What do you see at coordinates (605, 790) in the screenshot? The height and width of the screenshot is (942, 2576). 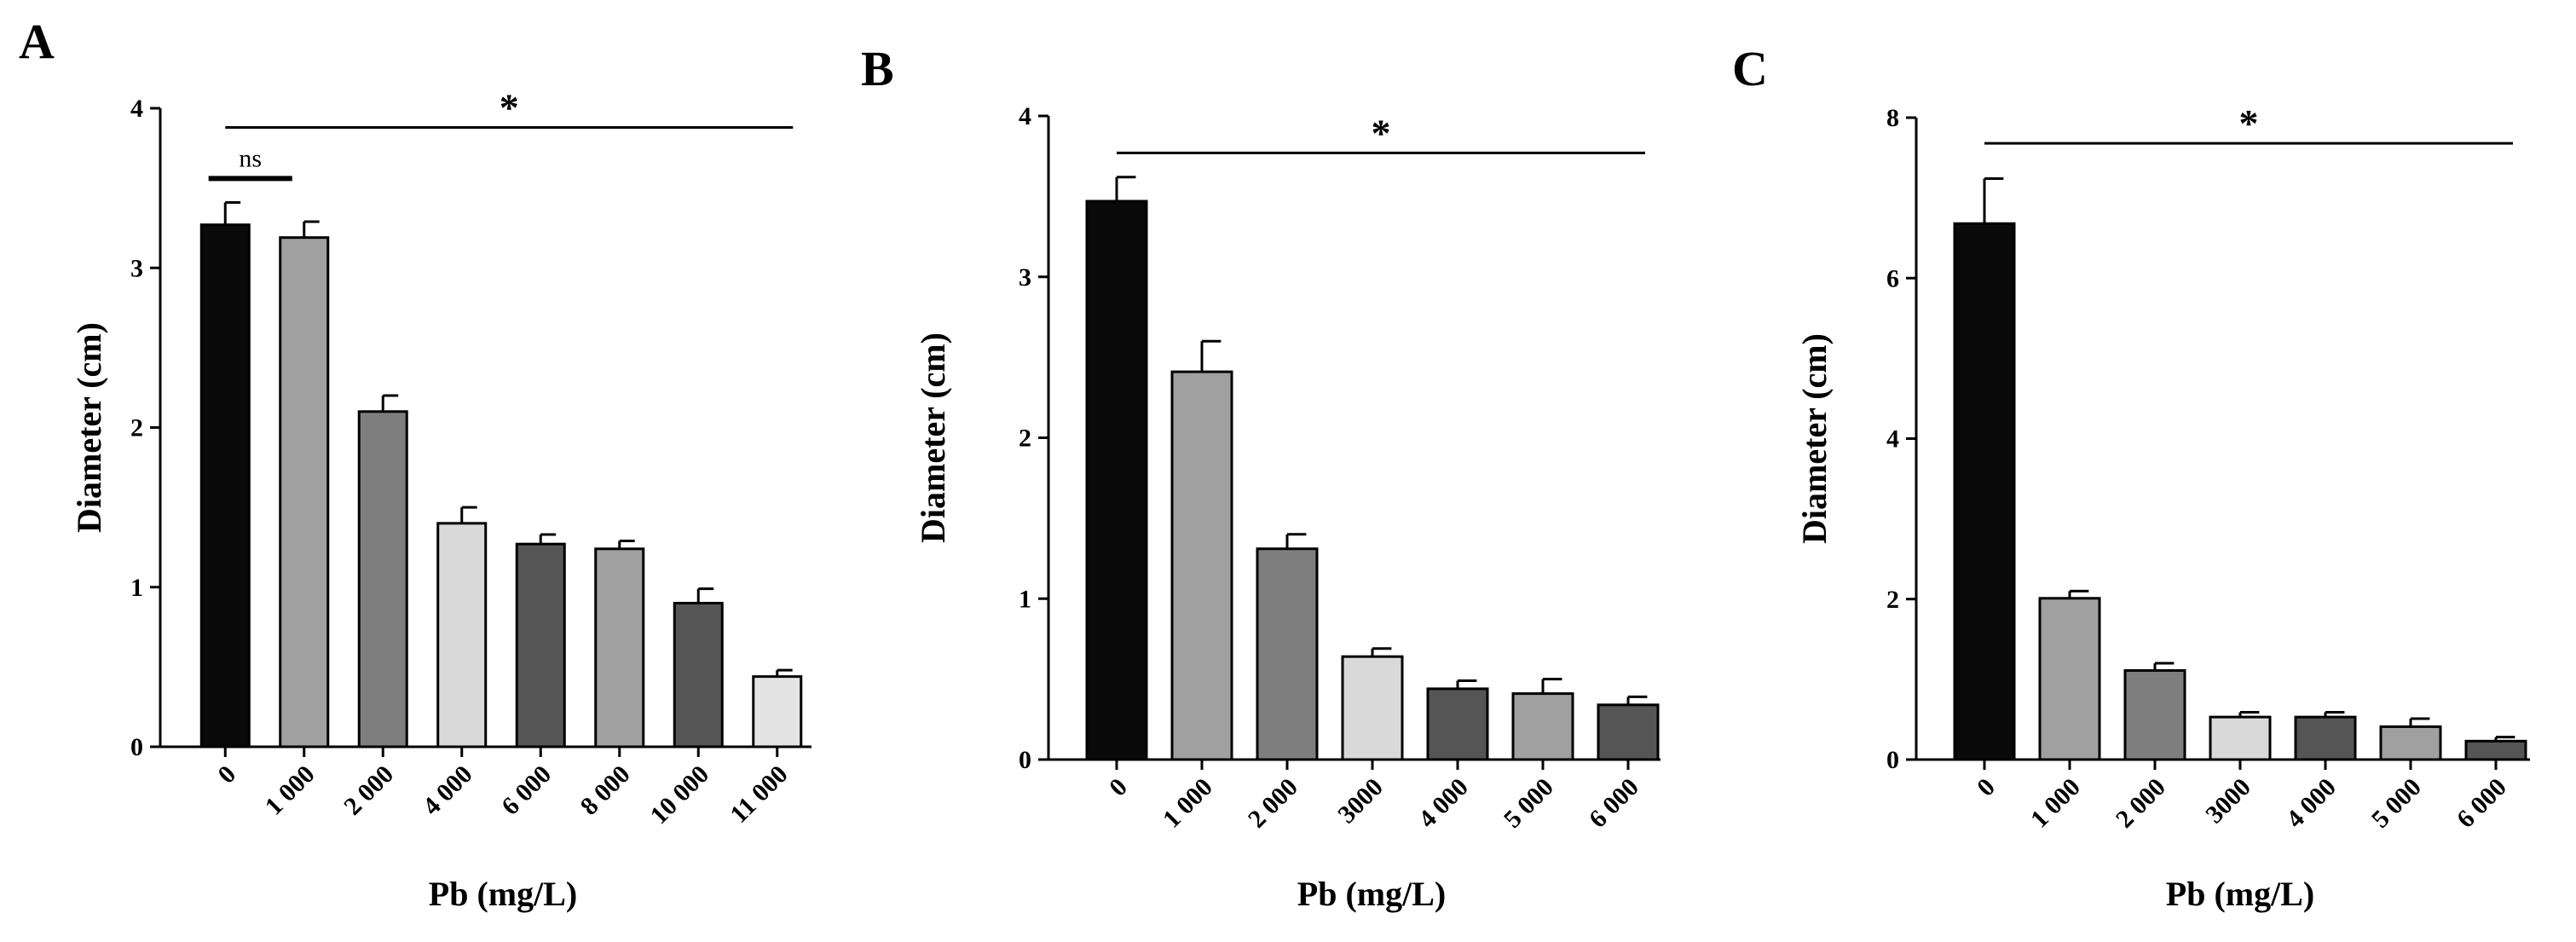 I see `x-tick-label: 8 000` at bounding box center [605, 790].